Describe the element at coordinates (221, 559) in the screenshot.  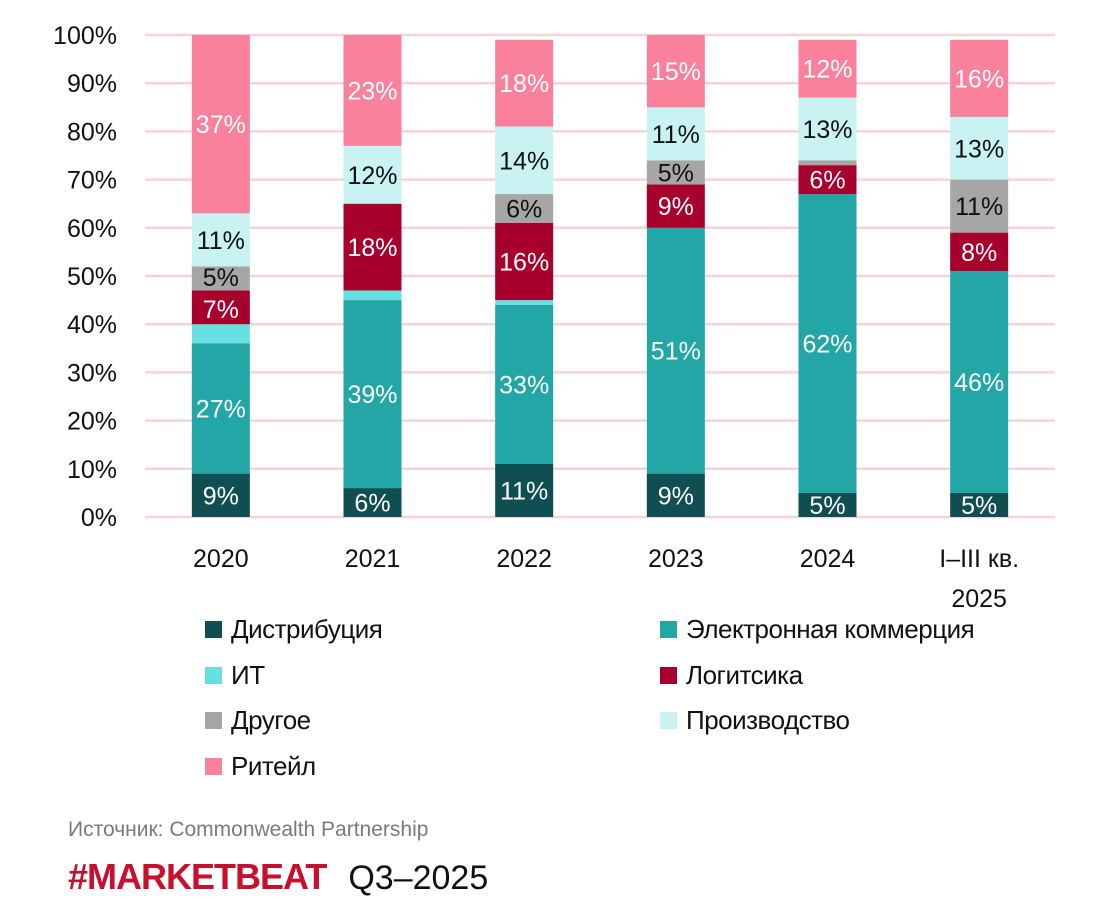
I see `x-tick-label: 2020` at that location.